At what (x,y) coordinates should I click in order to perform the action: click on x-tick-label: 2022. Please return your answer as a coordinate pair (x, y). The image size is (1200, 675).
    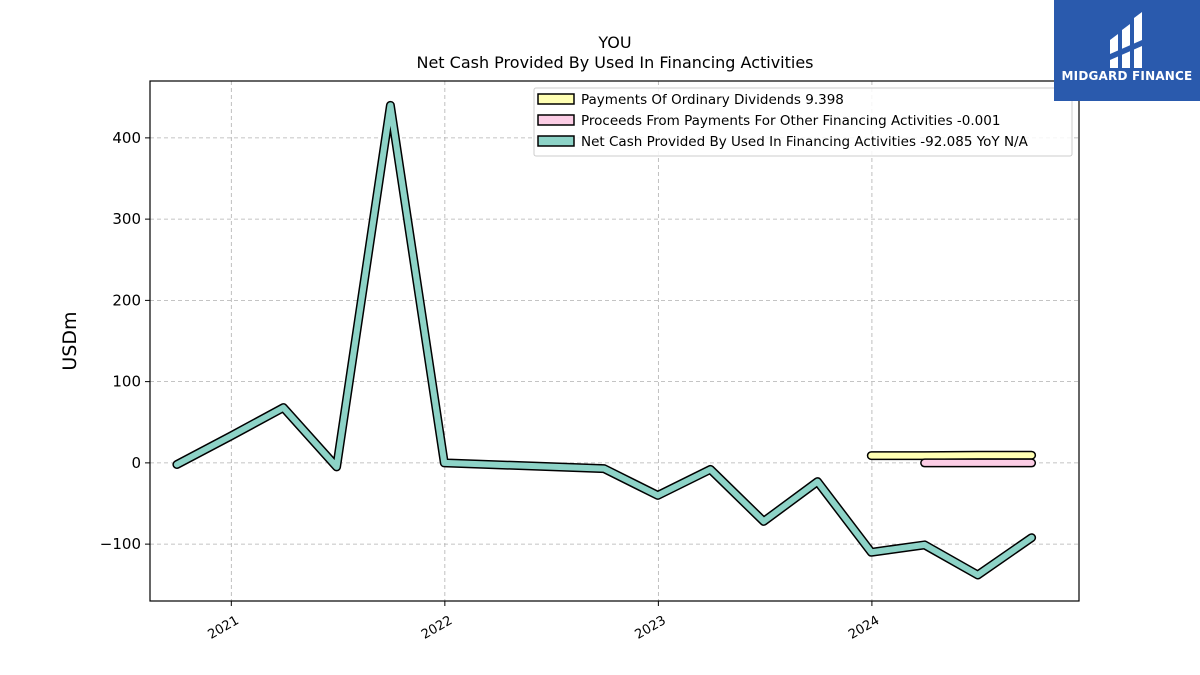
    Looking at the image, I should click on (437, 628).